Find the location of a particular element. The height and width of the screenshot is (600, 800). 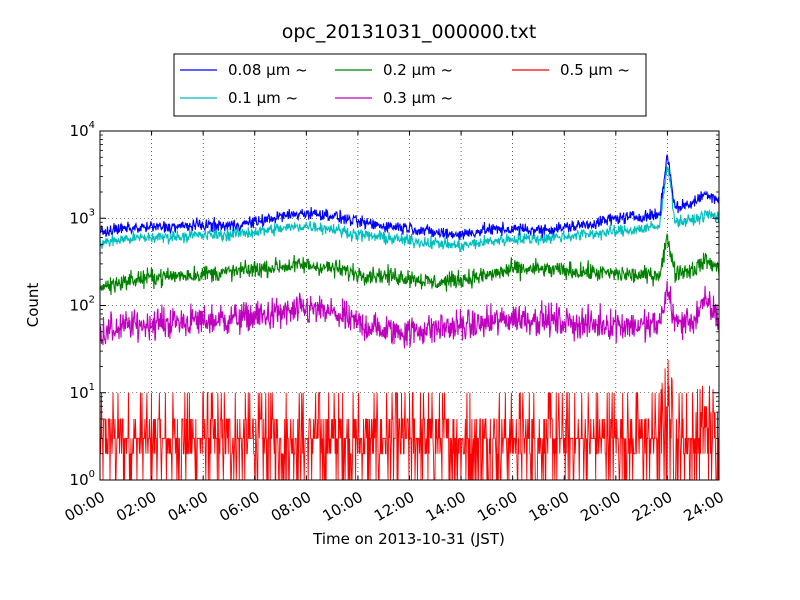

x-tick-label: 00:00 is located at coordinates (85, 506).